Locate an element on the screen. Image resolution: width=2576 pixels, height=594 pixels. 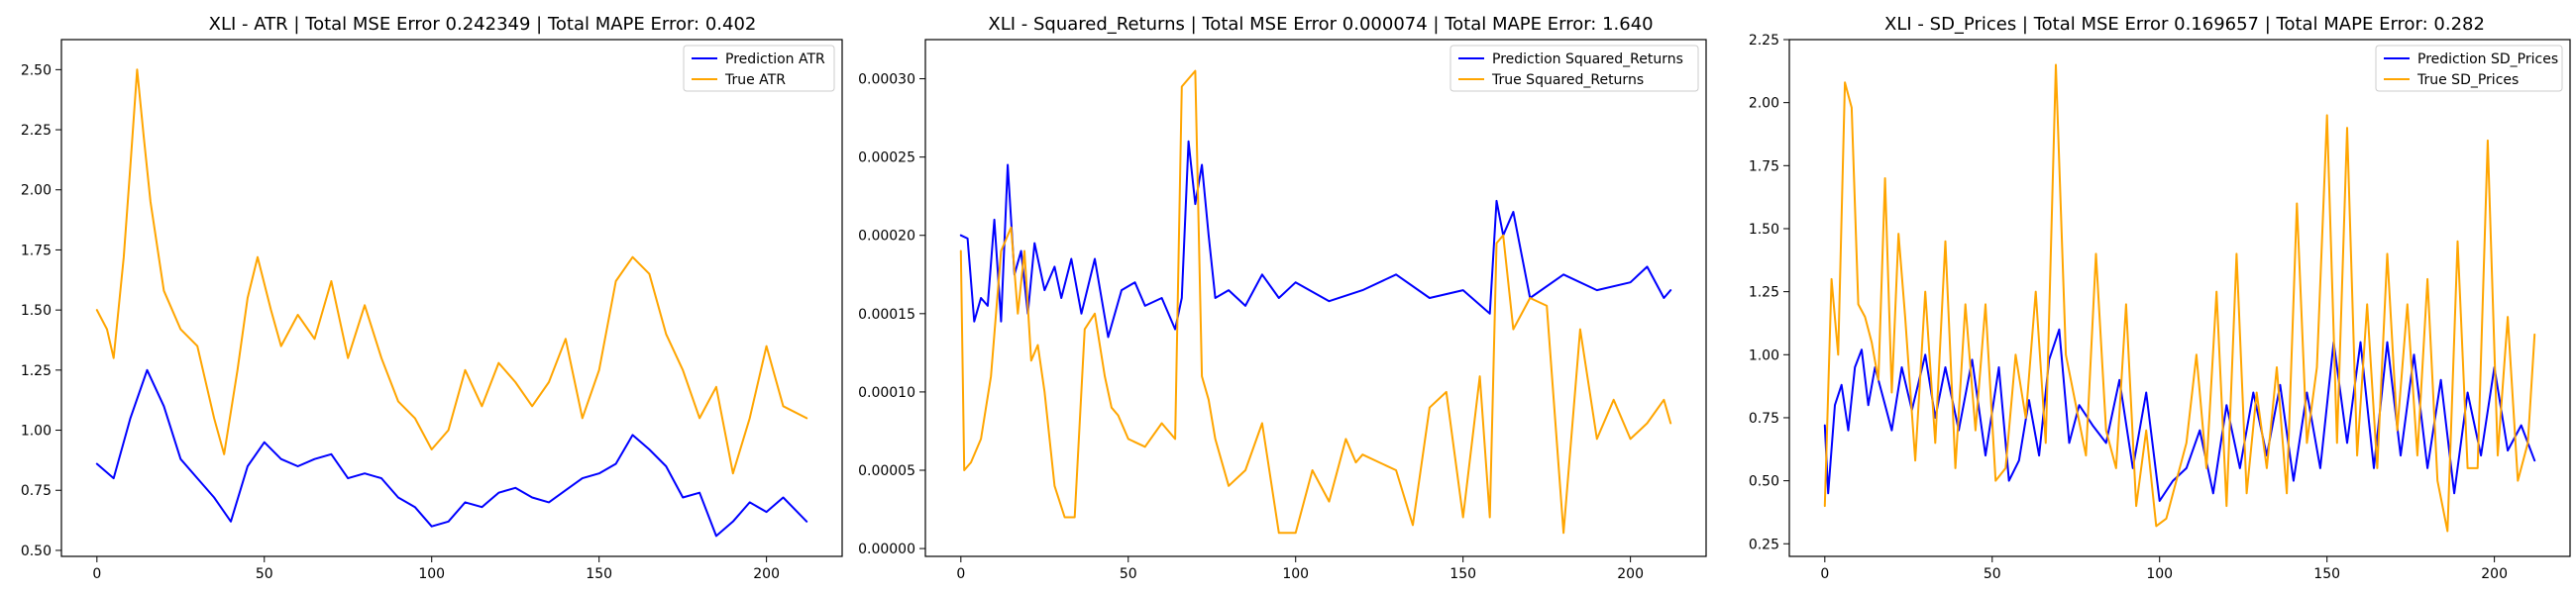
legend-label-true: True ATR is located at coordinates (755, 80).